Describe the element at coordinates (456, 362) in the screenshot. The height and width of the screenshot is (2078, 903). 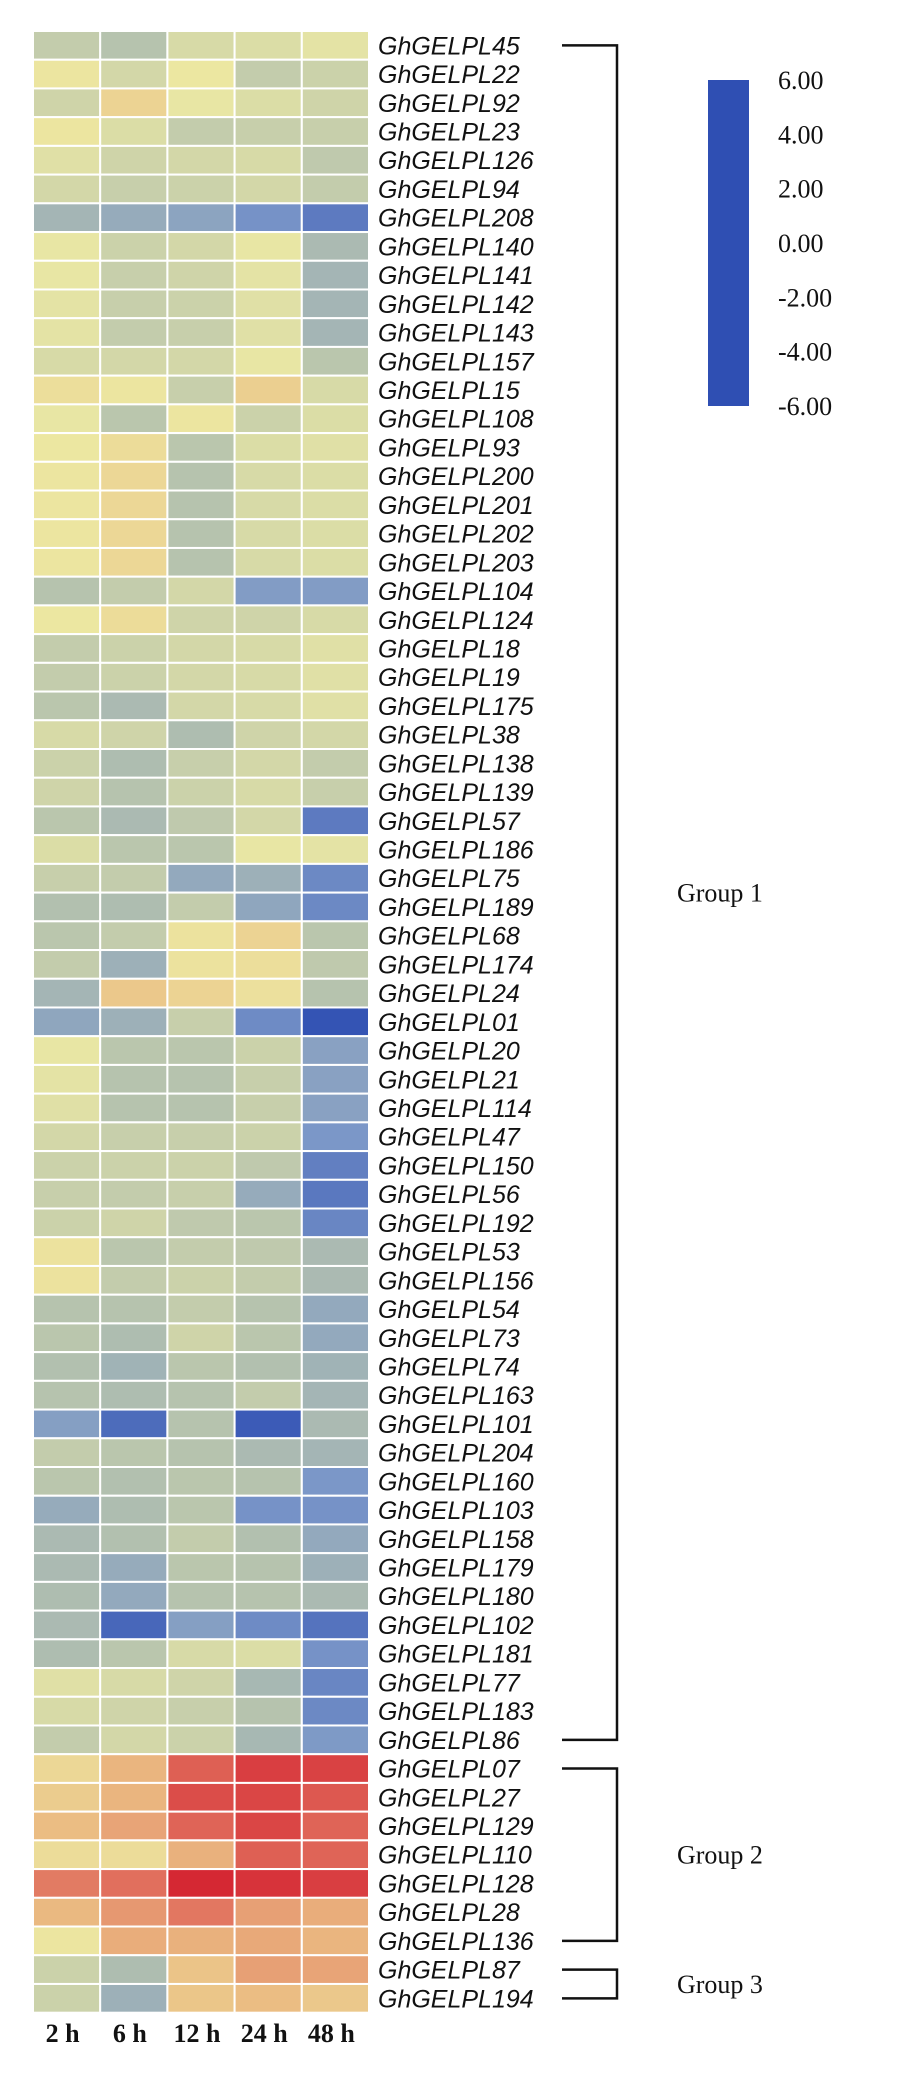
I see `gene-label: GhGELPL157` at that location.